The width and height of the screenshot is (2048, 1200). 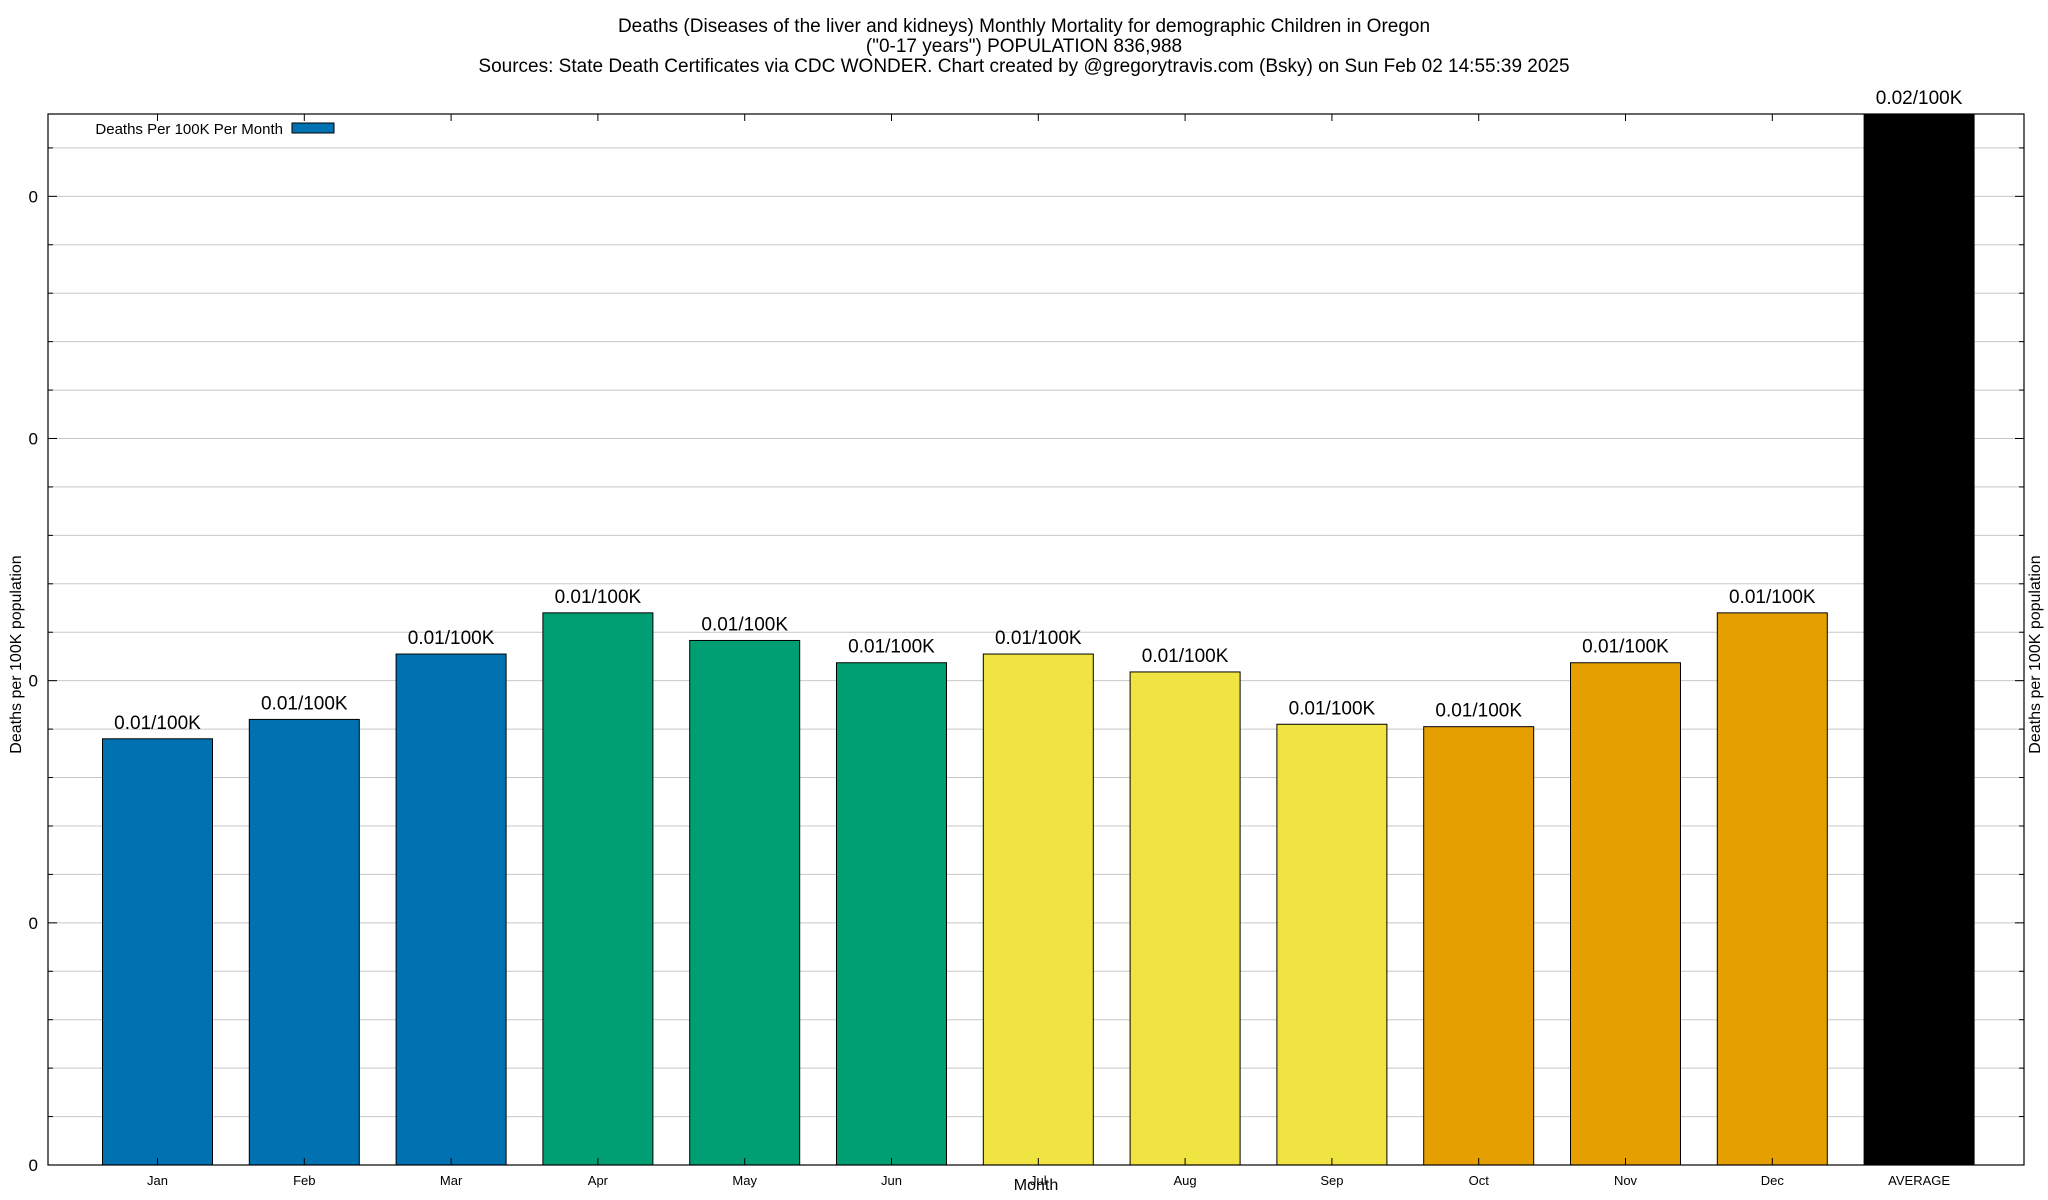 What do you see at coordinates (891, 914) in the screenshot?
I see `bar-jun` at bounding box center [891, 914].